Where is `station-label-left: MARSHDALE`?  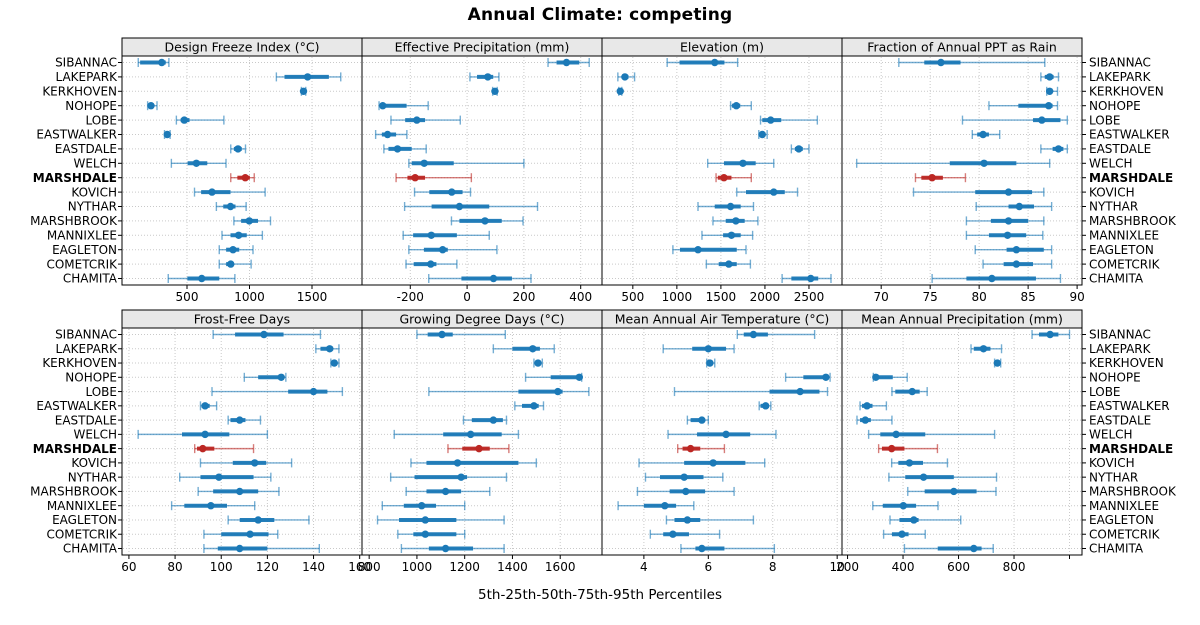
station-label-left: MARSHDALE is located at coordinates (75, 178).